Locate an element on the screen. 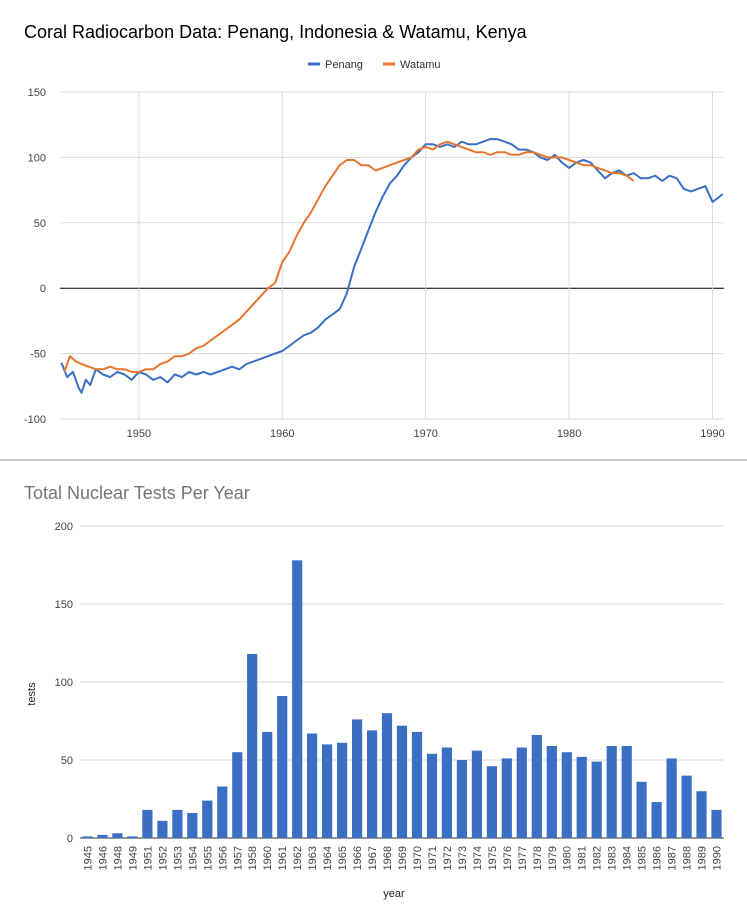 The image size is (747, 921). x-tick-label: 1980 is located at coordinates (568, 858).